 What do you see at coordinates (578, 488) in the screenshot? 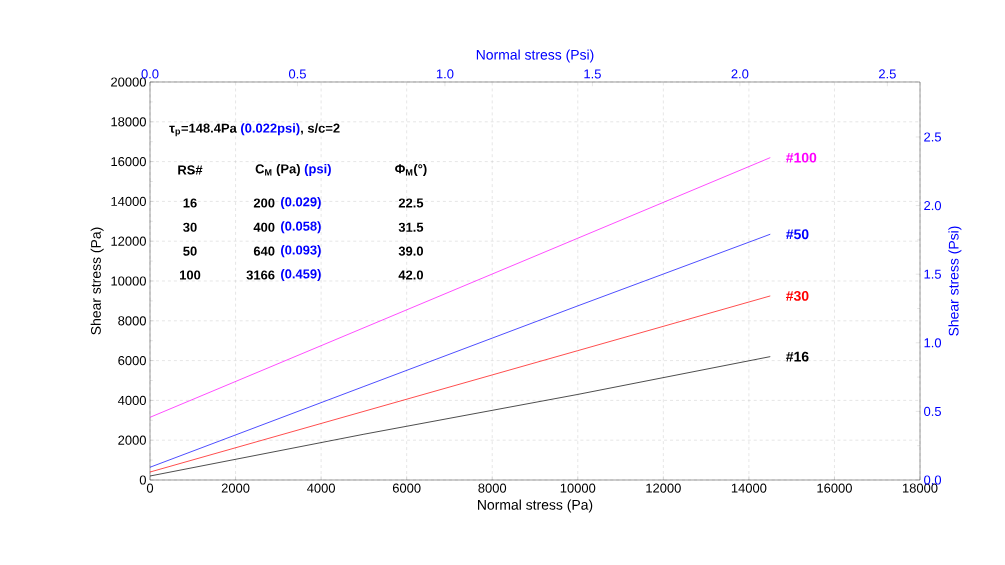
I see `x-tick-label: 10000` at bounding box center [578, 488].